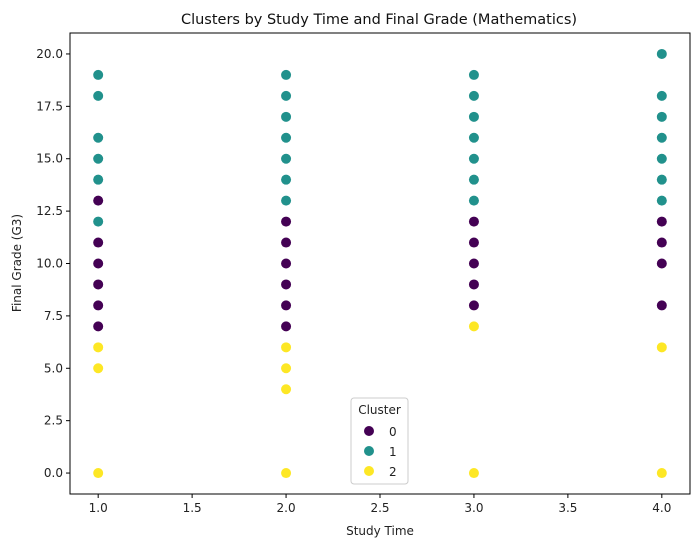  I want to click on x-axis: 1.0 1.5 2.0 2.5 3.0 3.5 4.0, so click(380, 504).